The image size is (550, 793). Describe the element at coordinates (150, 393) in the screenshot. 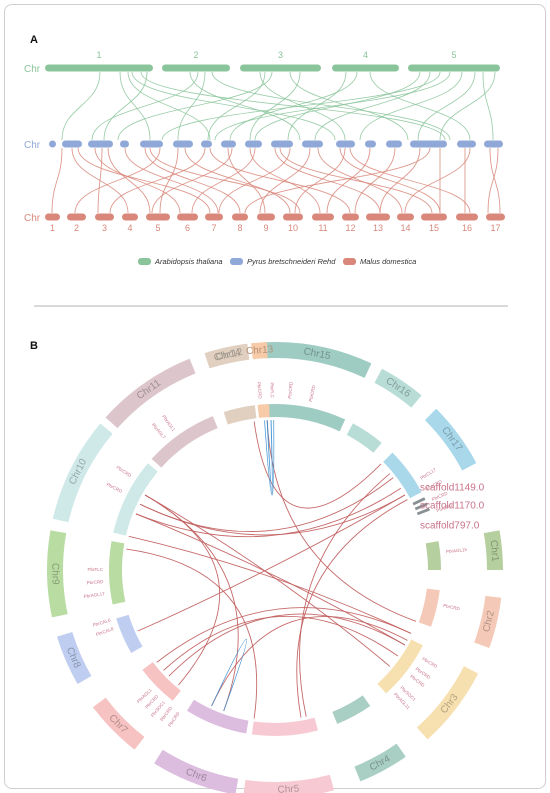

I see `outer-arc-chr11` at that location.